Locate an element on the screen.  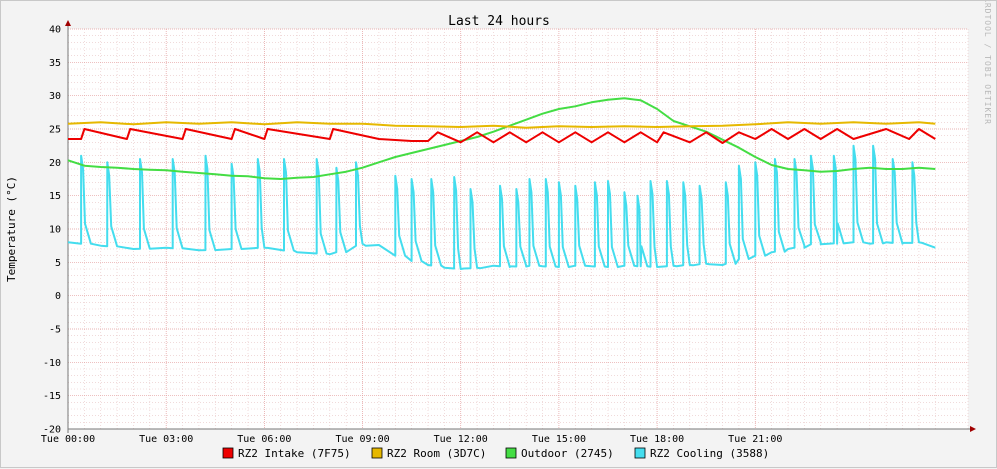
legend-swatch-rz2-room-3d7c is located at coordinates (377, 453).